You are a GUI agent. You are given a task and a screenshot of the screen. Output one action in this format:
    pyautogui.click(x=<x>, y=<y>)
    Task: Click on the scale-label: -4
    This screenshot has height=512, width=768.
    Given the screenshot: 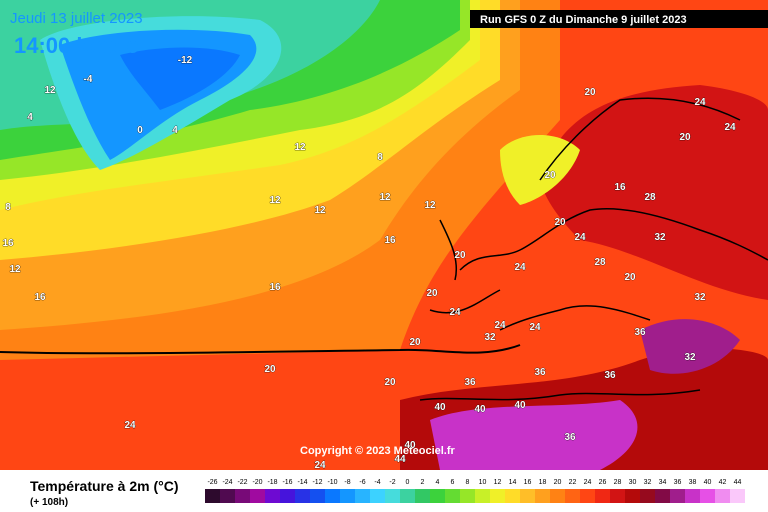 What is the action you would take?
    pyautogui.click(x=377, y=482)
    